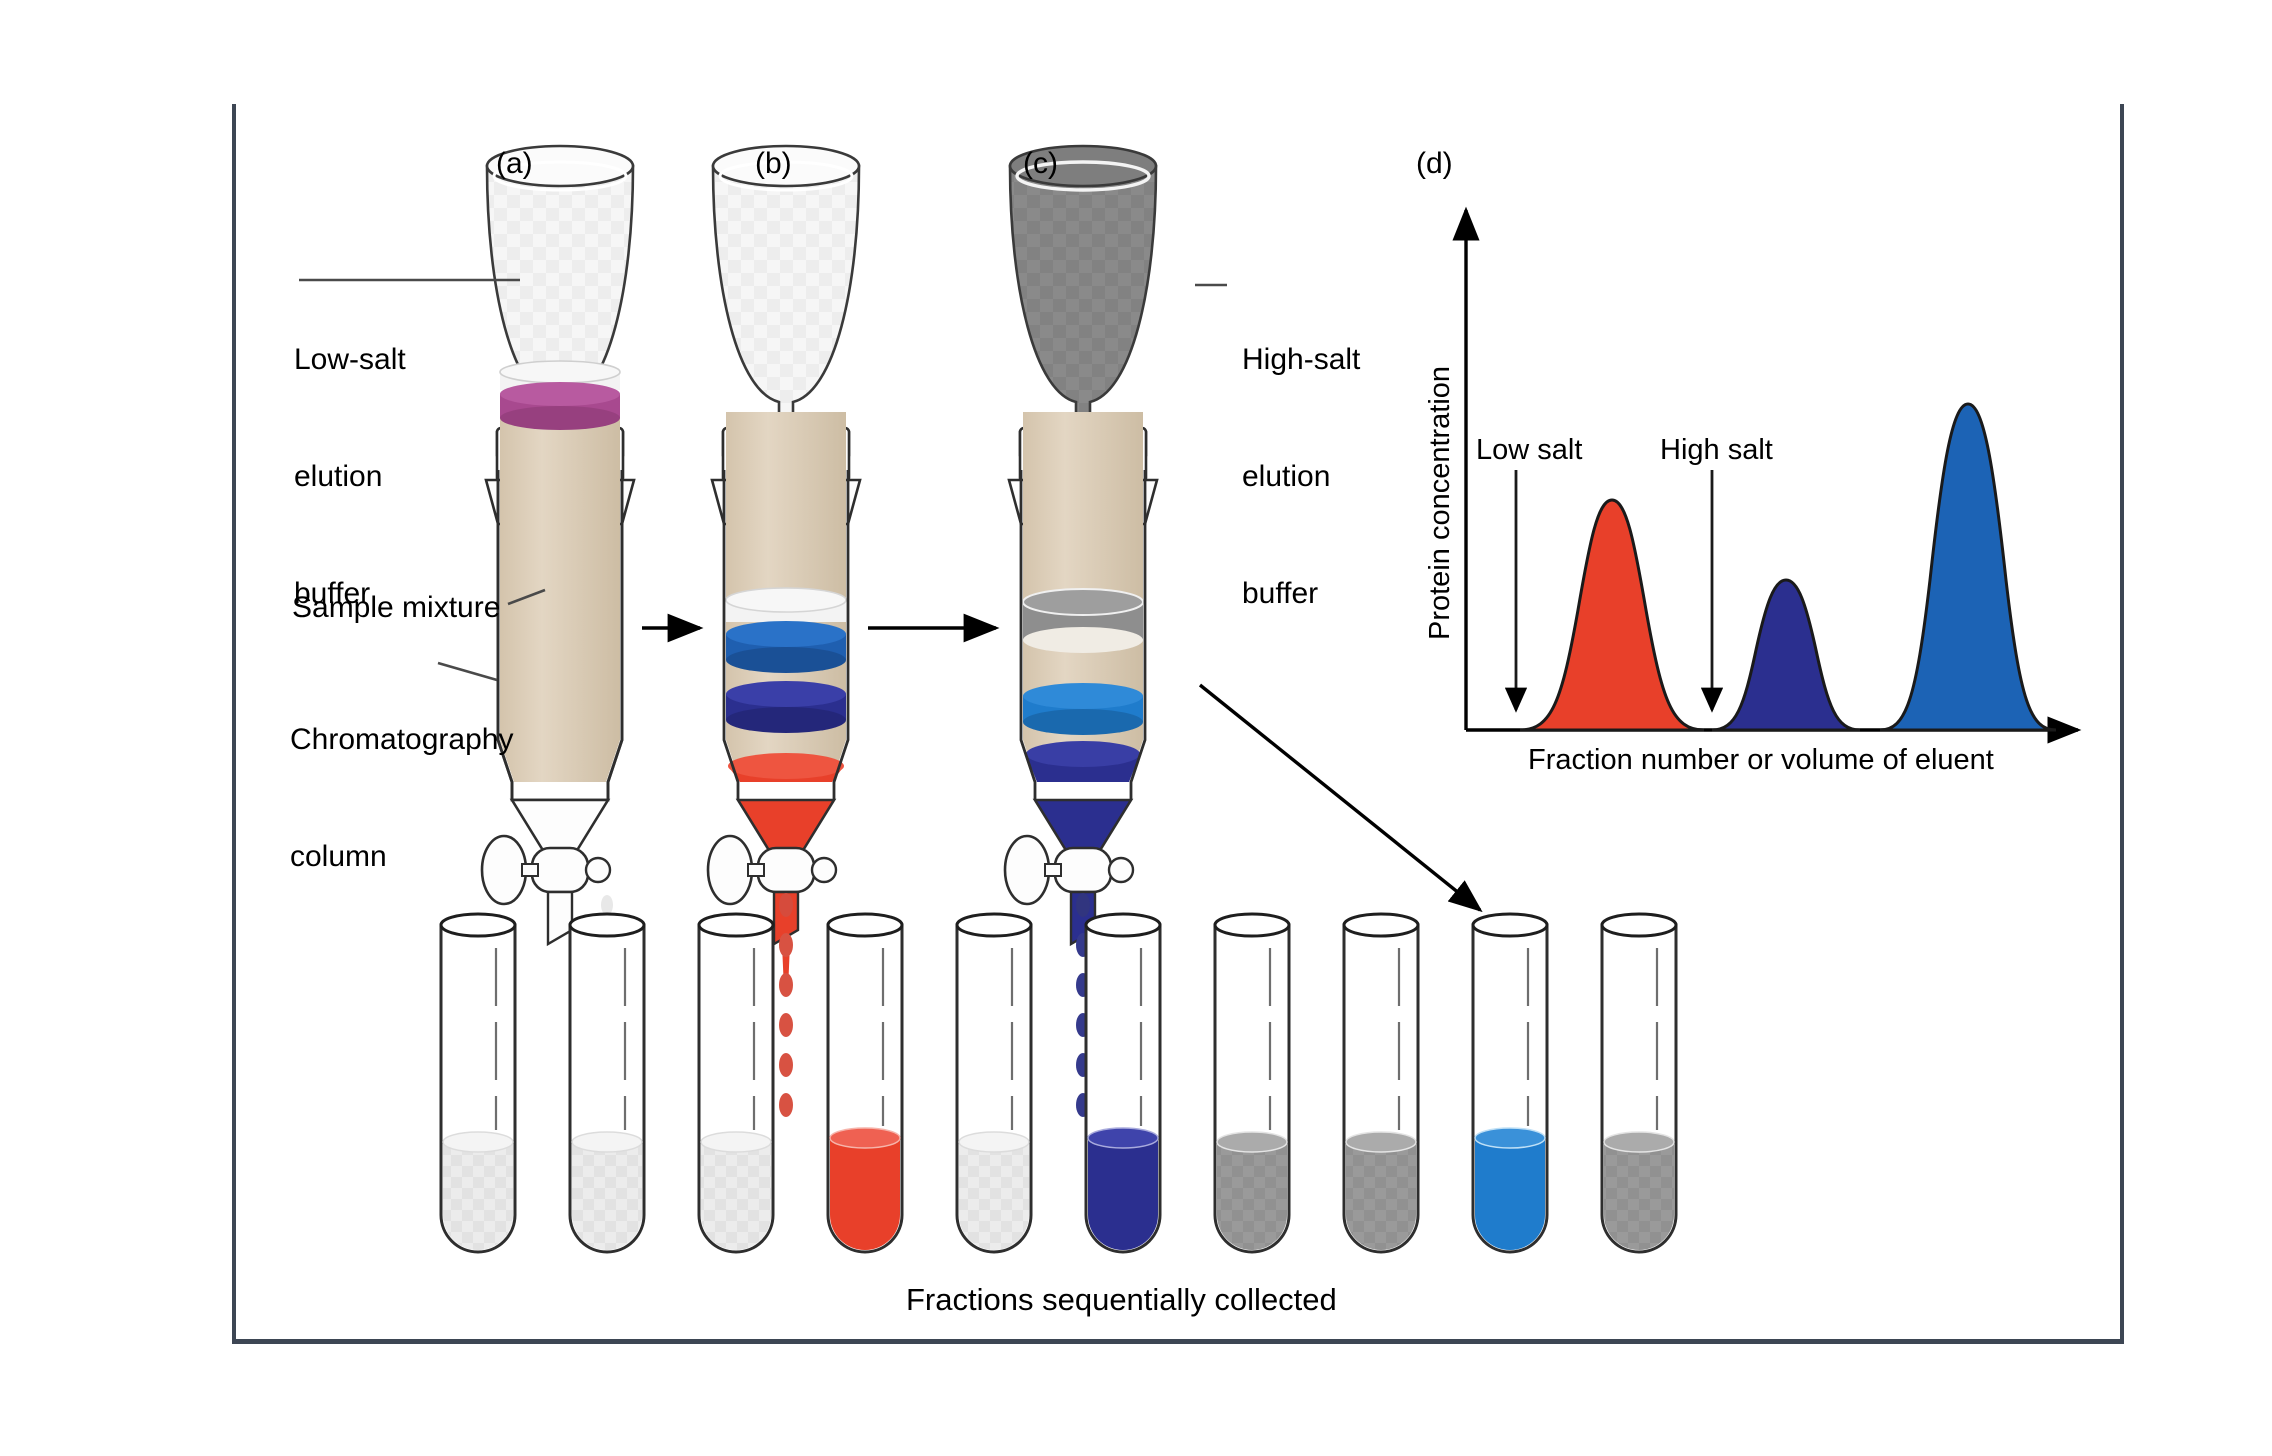 The image size is (2272, 1456). What do you see at coordinates (514, 163) in the screenshot?
I see `panel-letter-a: (a)` at bounding box center [514, 163].